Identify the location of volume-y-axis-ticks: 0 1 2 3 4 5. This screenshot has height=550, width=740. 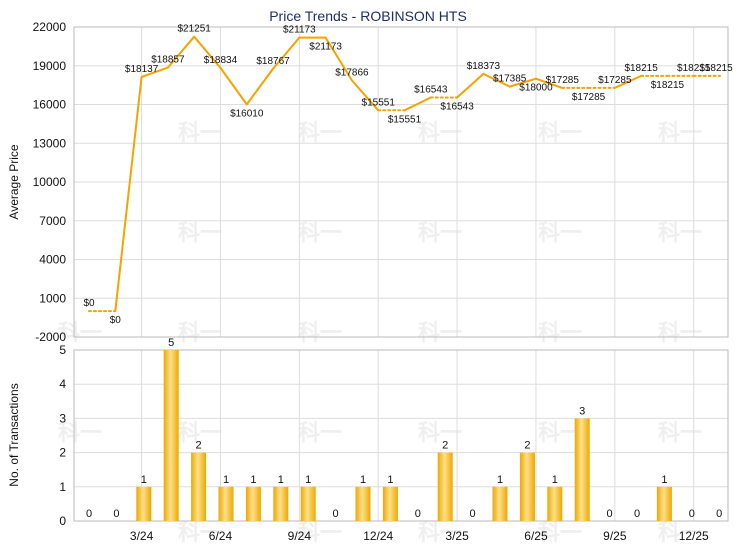
(62, 435).